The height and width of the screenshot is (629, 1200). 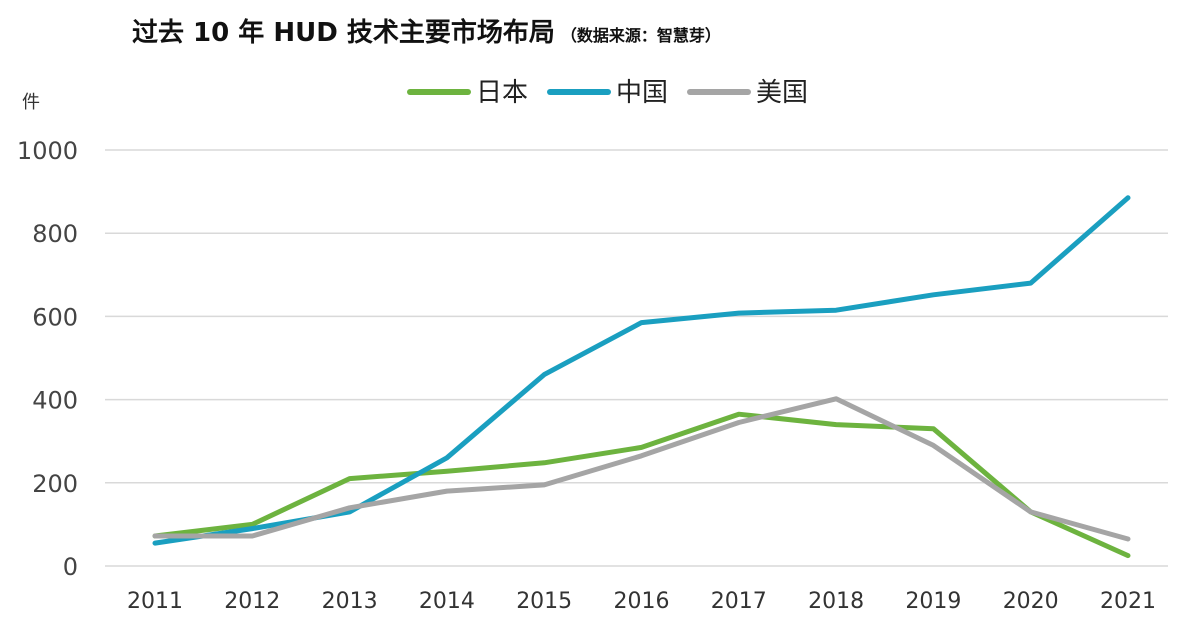 I want to click on chart-title: 过去 10 年 HUD 技术主要市场布局 （数据来源：智慧芽）, so click(x=426, y=30).